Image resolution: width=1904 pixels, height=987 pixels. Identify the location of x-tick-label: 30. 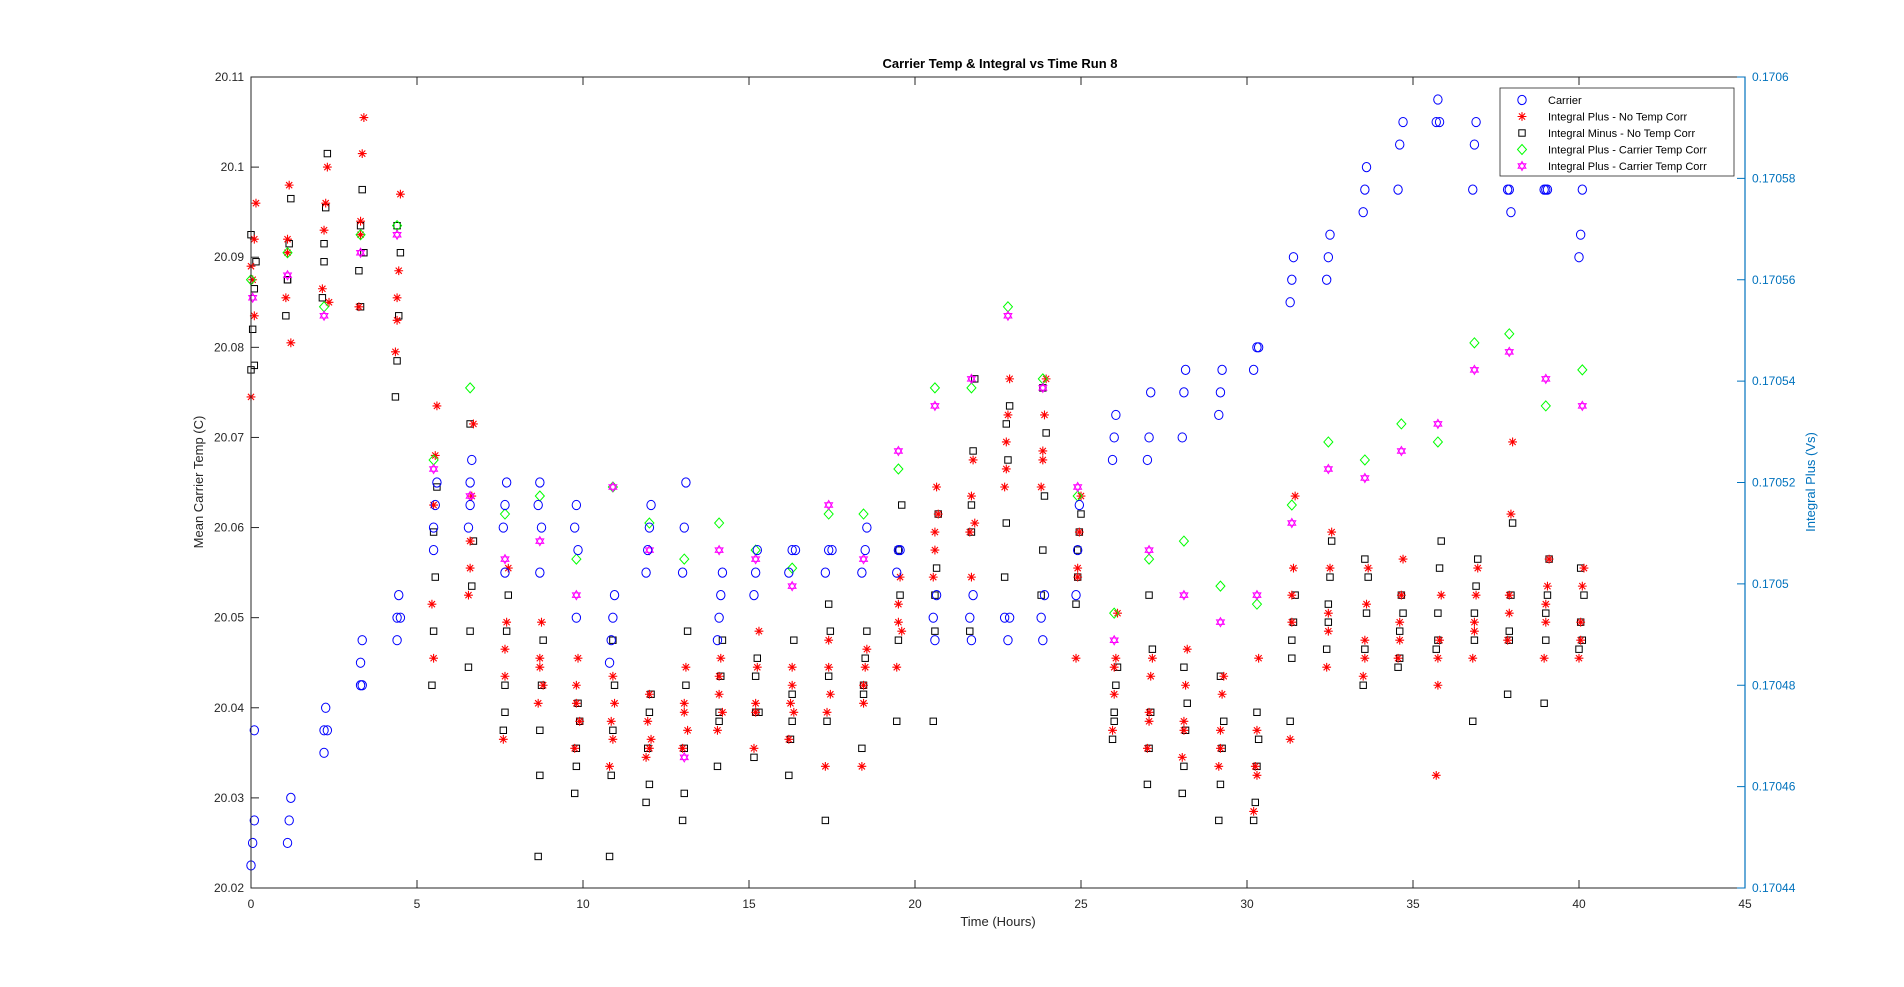
(1247, 904).